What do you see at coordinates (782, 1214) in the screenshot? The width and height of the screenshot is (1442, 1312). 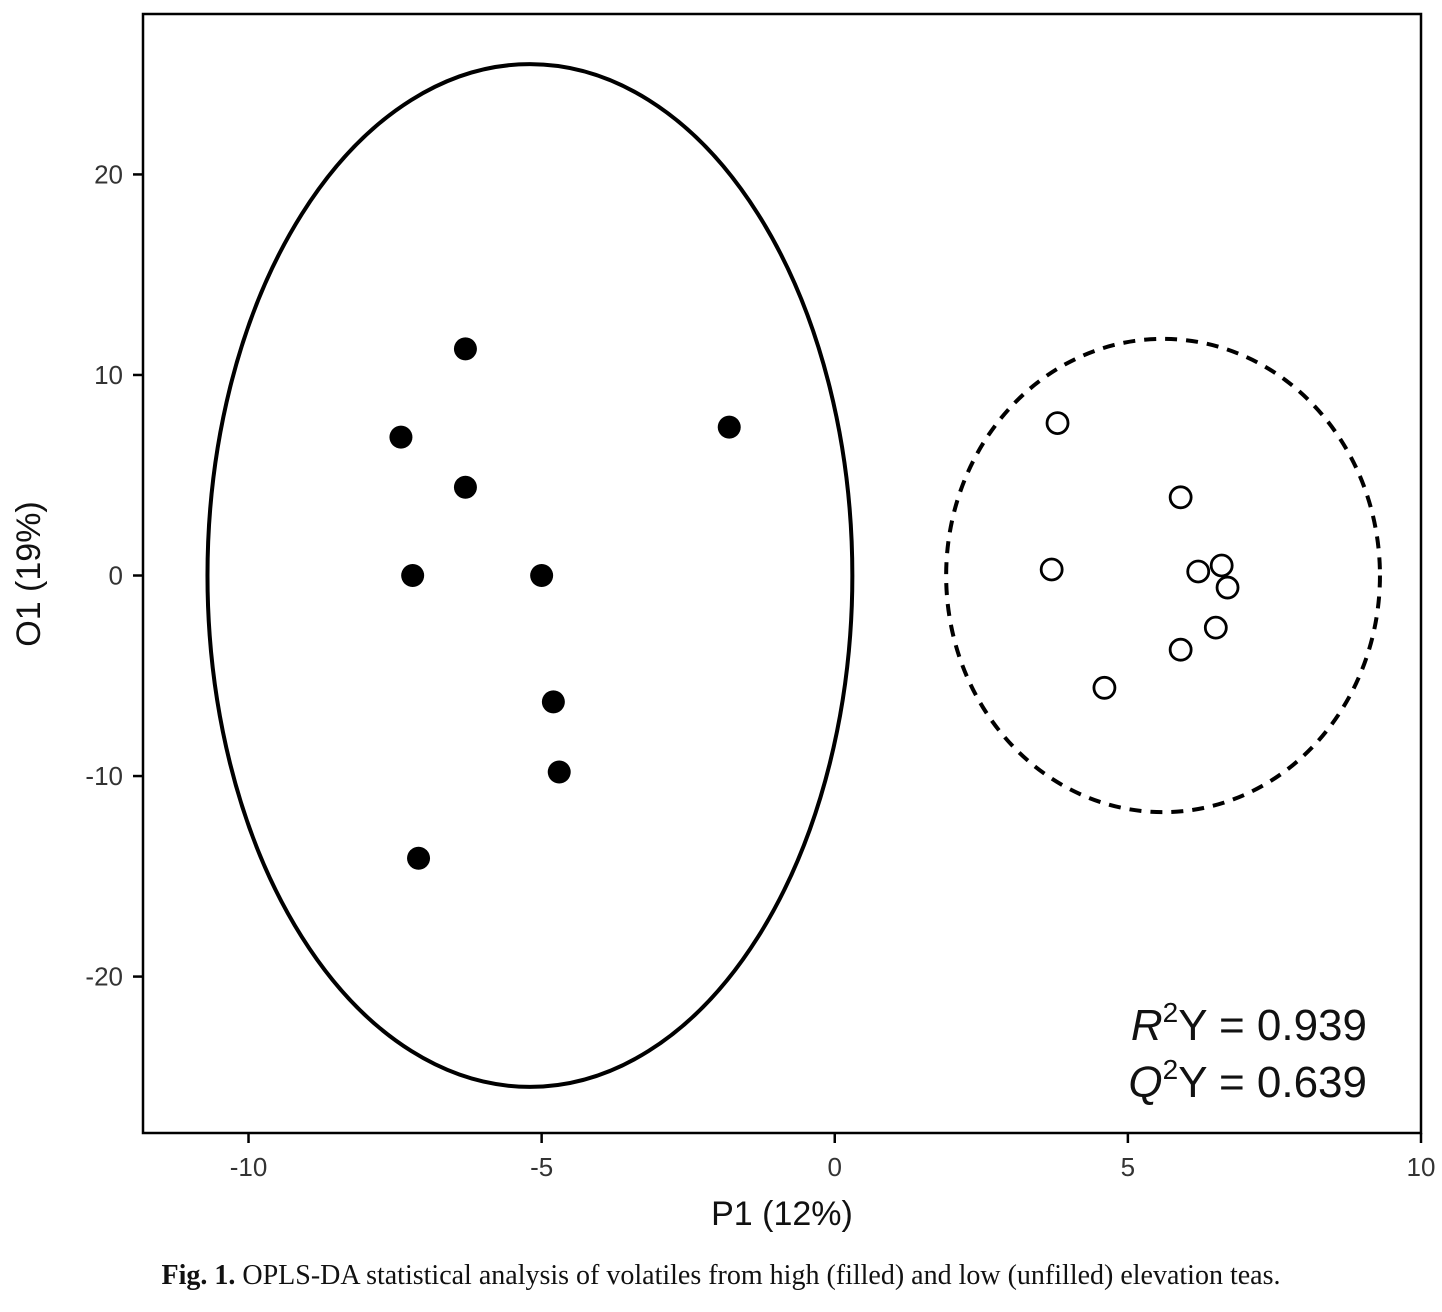 I see `x-axis-title: P1 (12%)` at bounding box center [782, 1214].